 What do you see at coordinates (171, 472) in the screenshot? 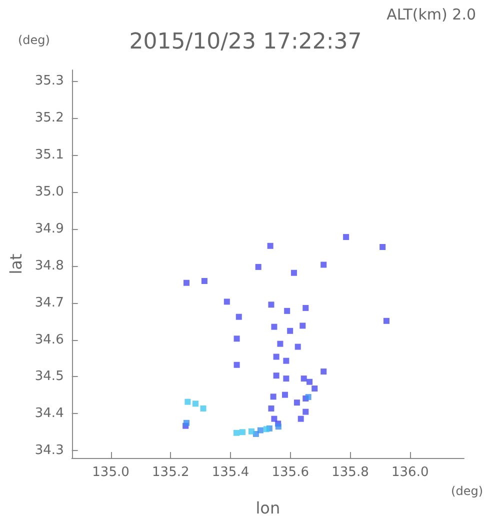
I see `x-tick-label: 135.2` at bounding box center [171, 472].